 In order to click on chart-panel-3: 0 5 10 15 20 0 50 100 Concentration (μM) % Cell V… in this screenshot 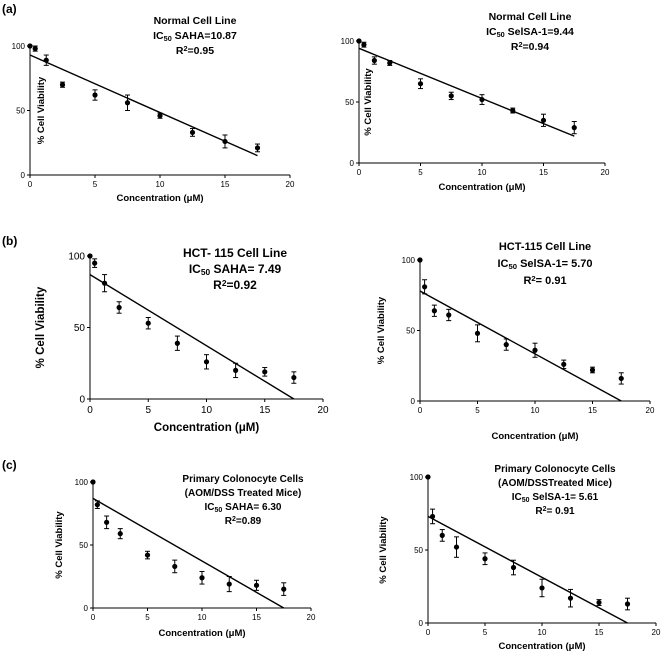, I will do `click(182, 340)`.